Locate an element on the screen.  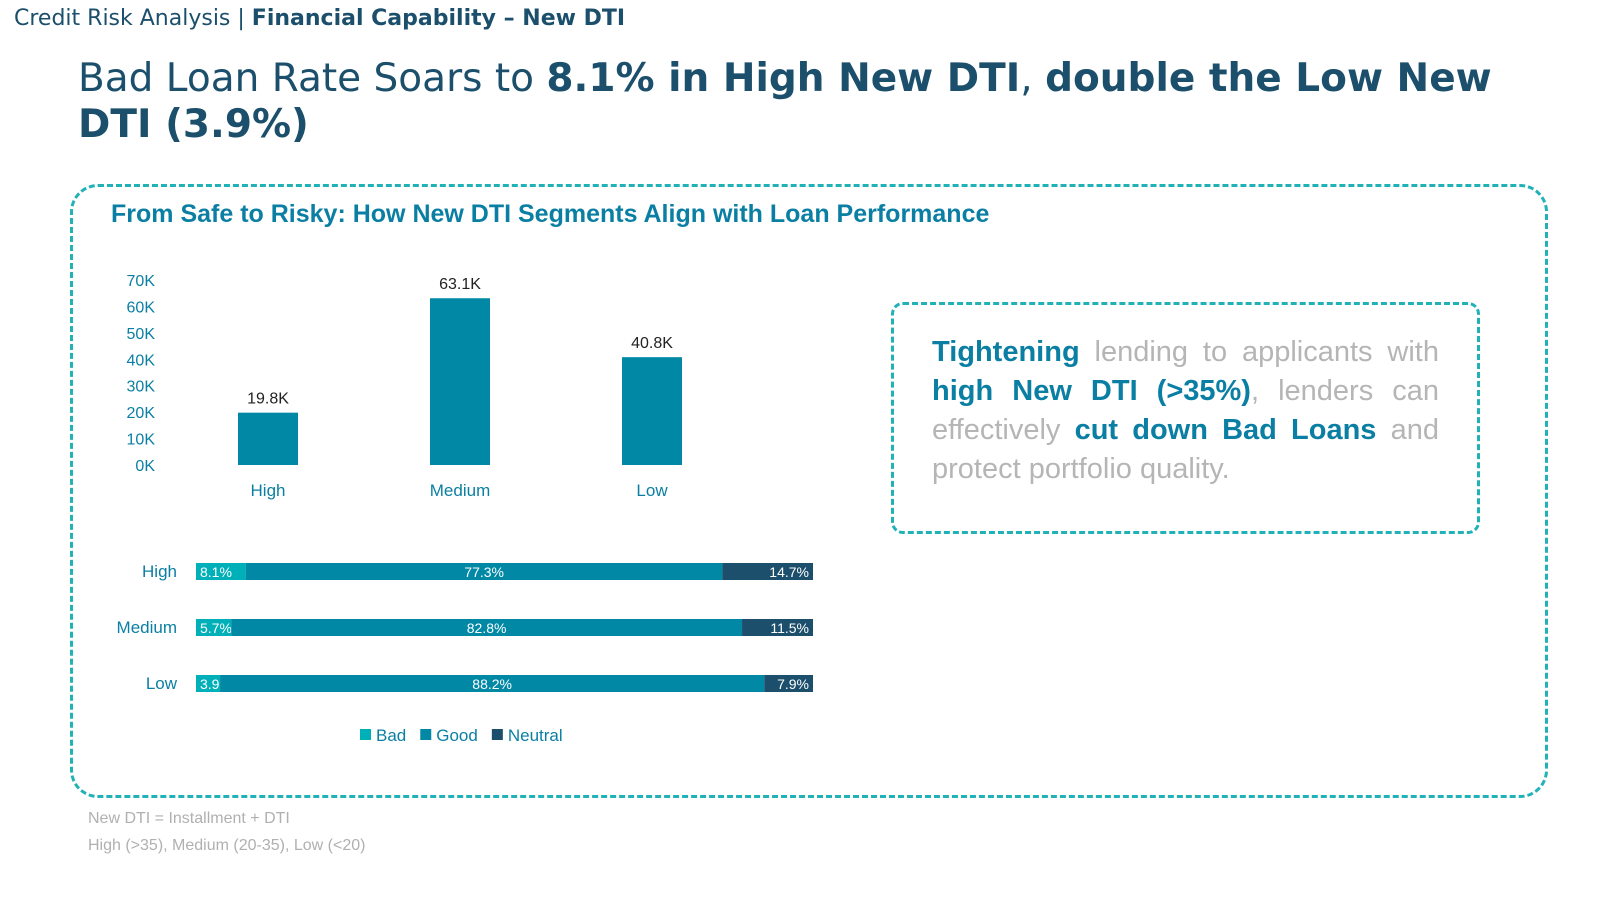
x-tick-label: Medium is located at coordinates (460, 490).